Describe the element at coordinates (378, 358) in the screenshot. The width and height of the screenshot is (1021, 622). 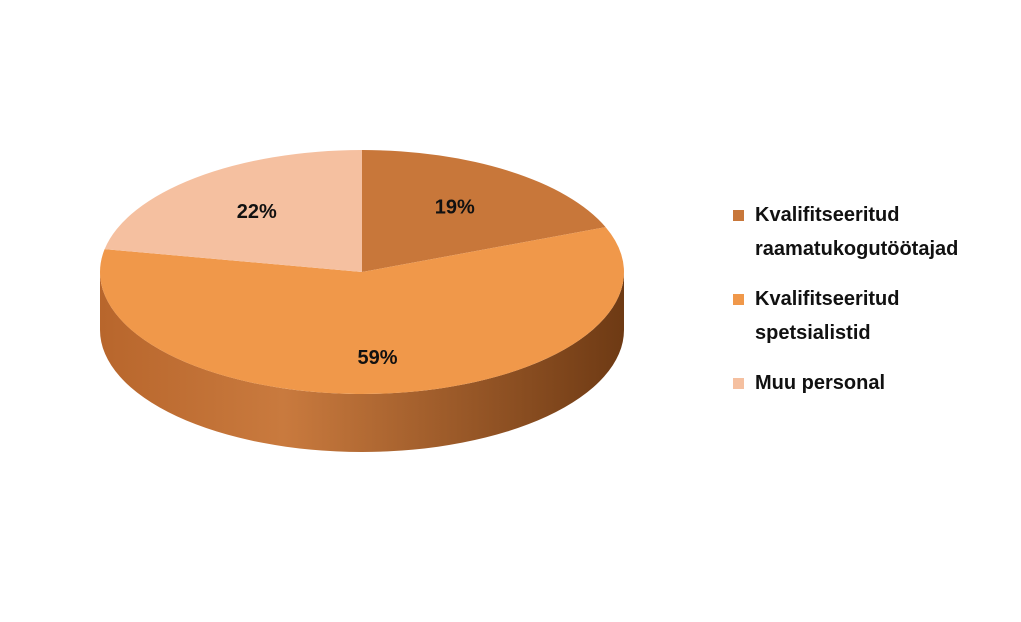
I see `data-label: 59%` at that location.